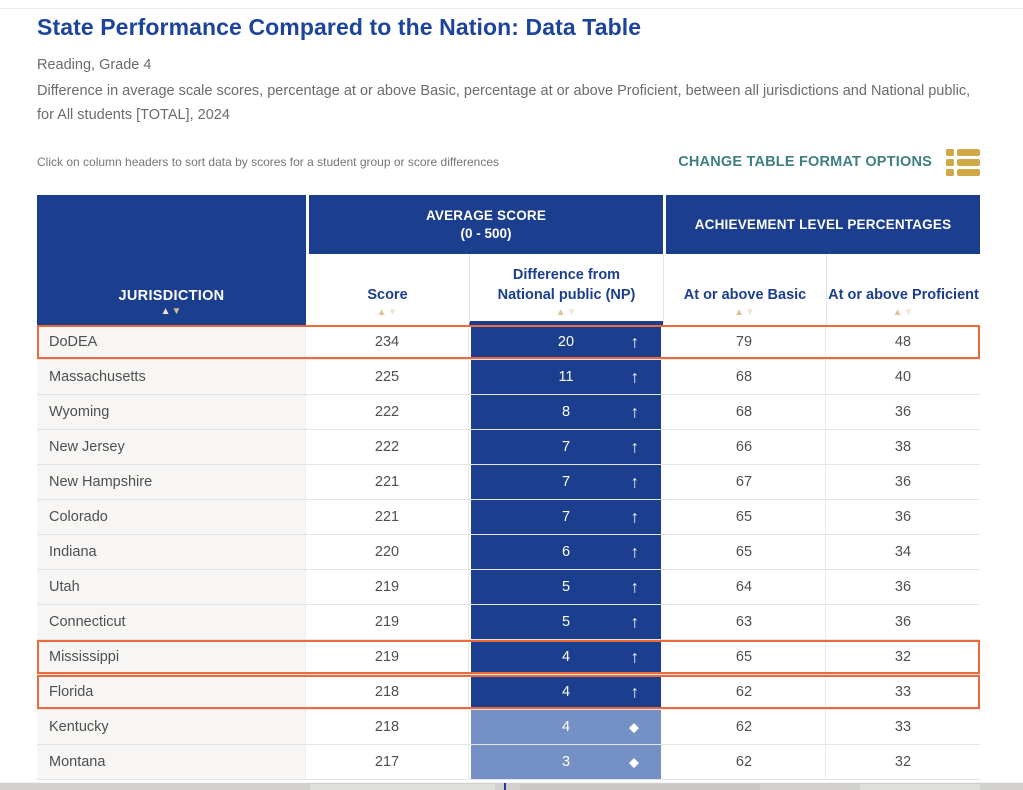  What do you see at coordinates (511, 8) in the screenshot?
I see `top-divider` at bounding box center [511, 8].